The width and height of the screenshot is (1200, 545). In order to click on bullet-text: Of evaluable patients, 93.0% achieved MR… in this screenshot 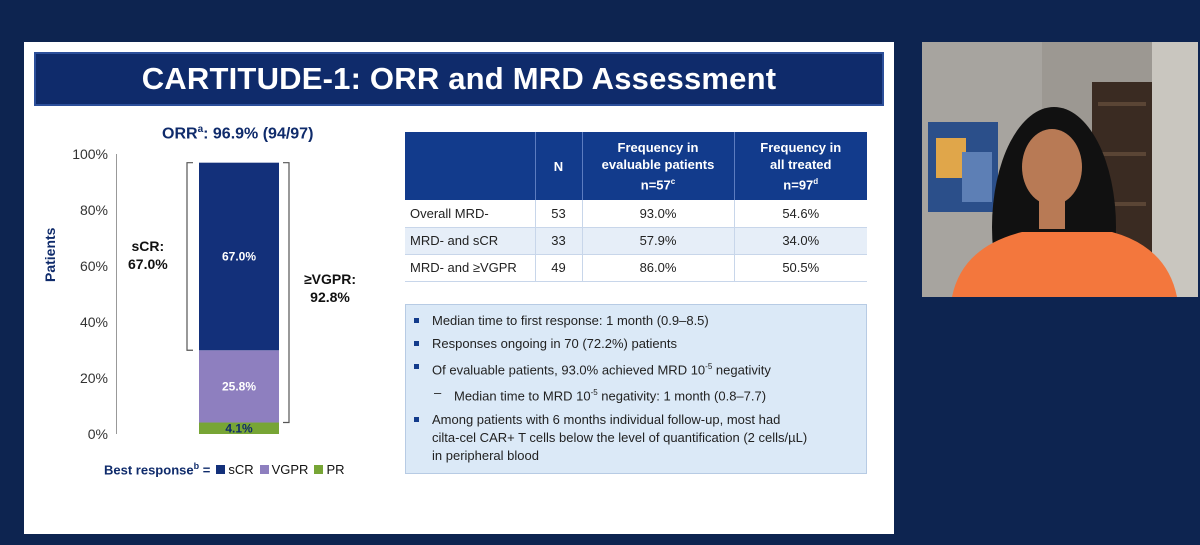, I will do `click(569, 370)`.